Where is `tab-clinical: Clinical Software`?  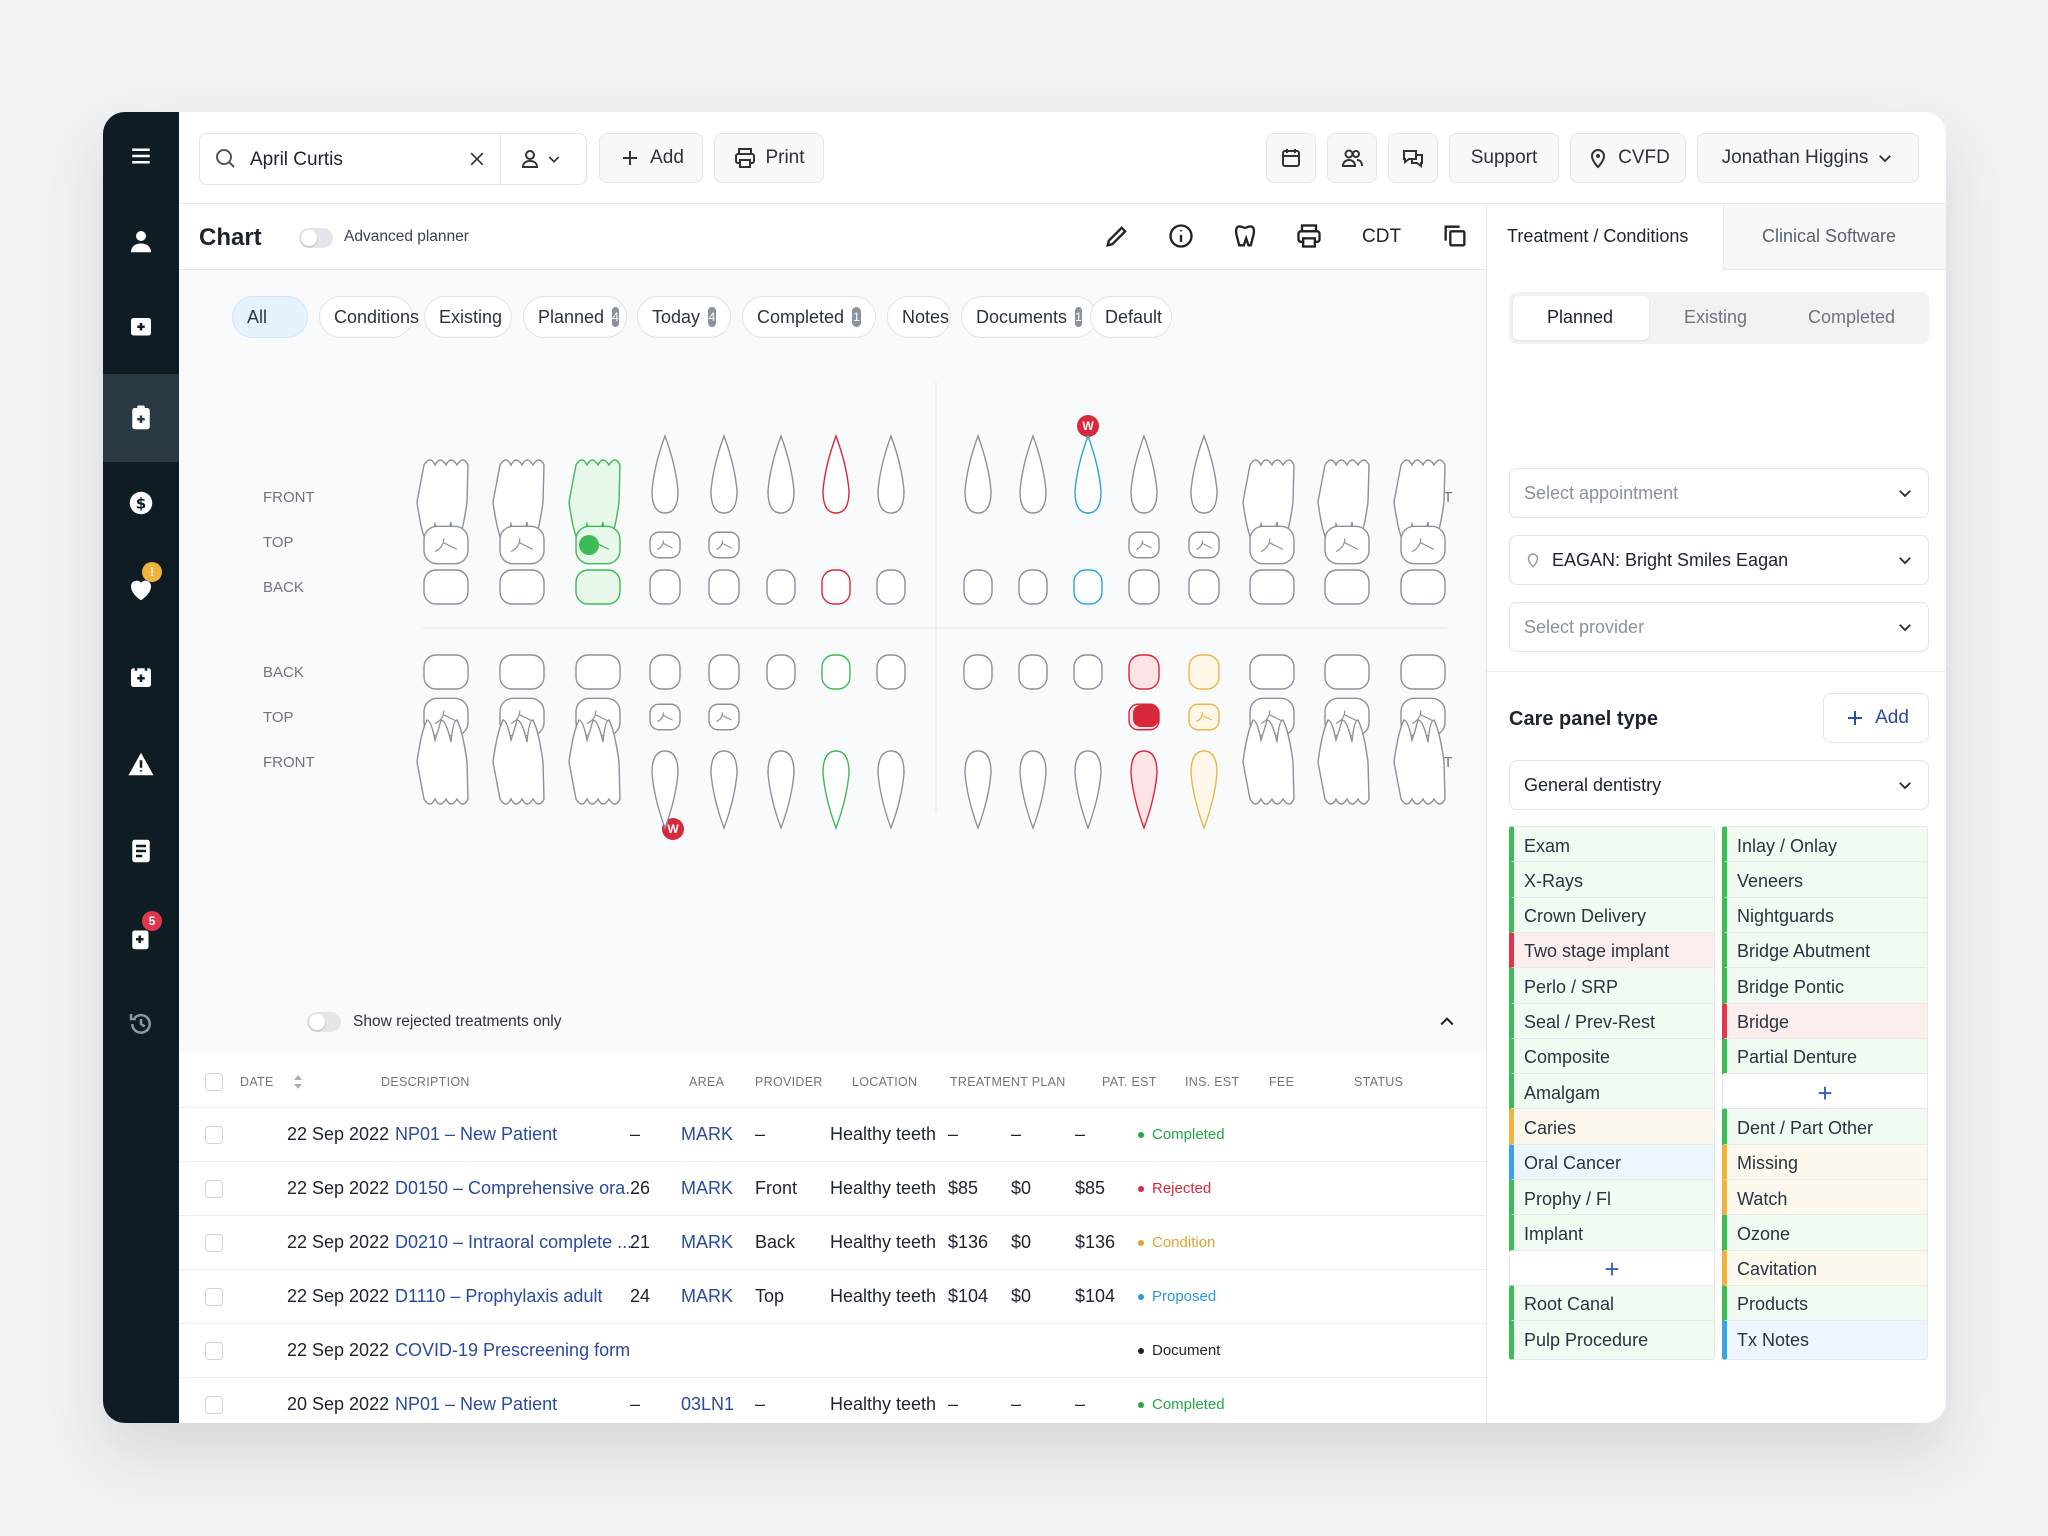 tab-clinical: Clinical Software is located at coordinates (1834, 237).